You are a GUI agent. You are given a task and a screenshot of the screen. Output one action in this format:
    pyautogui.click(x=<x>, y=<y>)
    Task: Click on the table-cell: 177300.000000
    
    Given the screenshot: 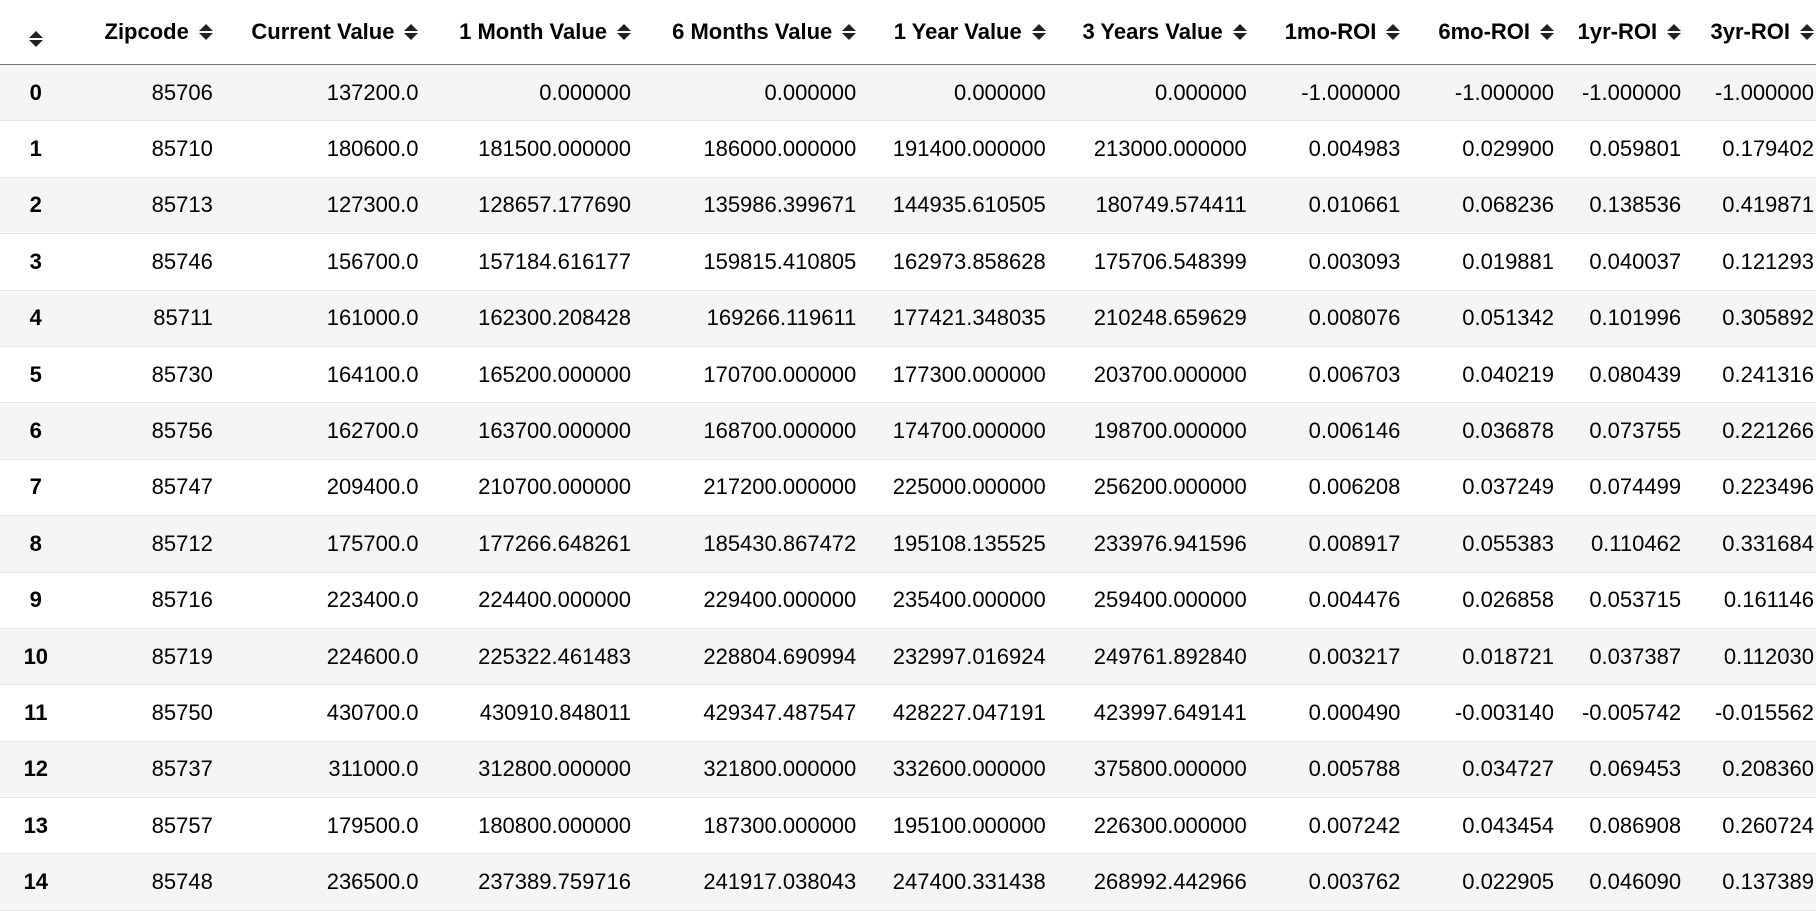 What is the action you would take?
    pyautogui.click(x=953, y=375)
    